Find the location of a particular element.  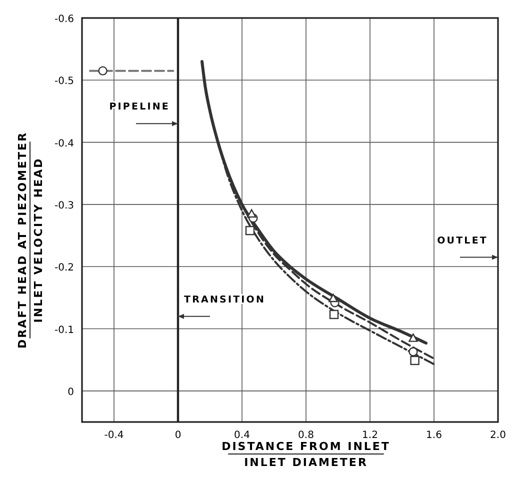

y-tick-label: 0 is located at coordinates (71, 392).